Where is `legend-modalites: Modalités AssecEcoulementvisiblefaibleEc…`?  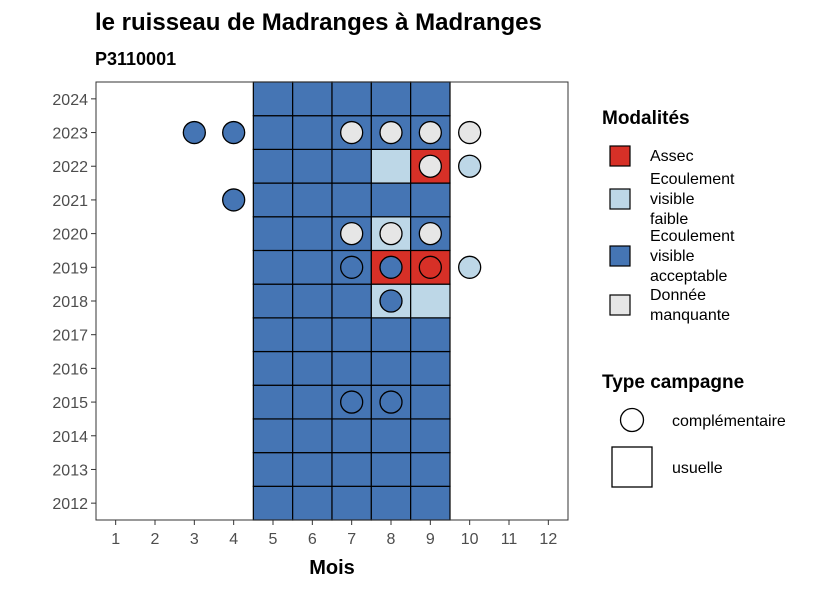
legend-modalites: Modalités AssecEcoulementvisiblefaibleEc… is located at coordinates (668, 216).